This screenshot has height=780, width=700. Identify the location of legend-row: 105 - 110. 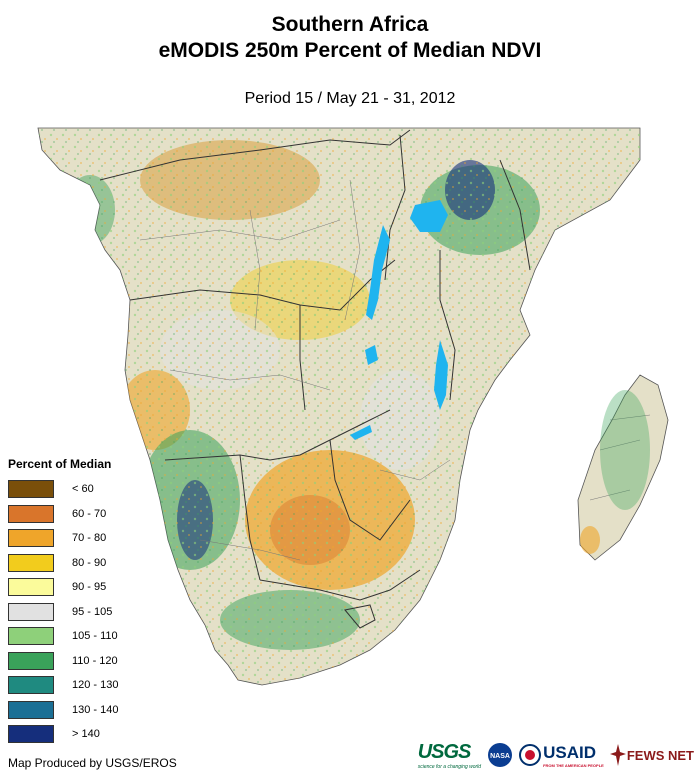
(68, 636).